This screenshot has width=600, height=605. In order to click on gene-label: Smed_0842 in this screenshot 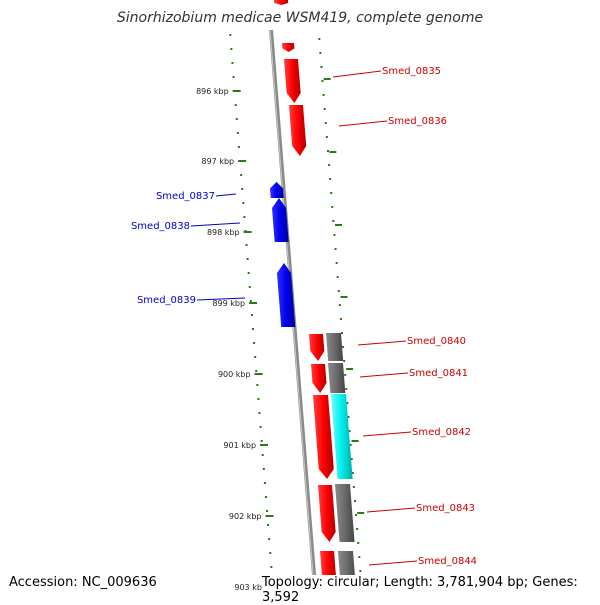, I will do `click(441, 432)`.